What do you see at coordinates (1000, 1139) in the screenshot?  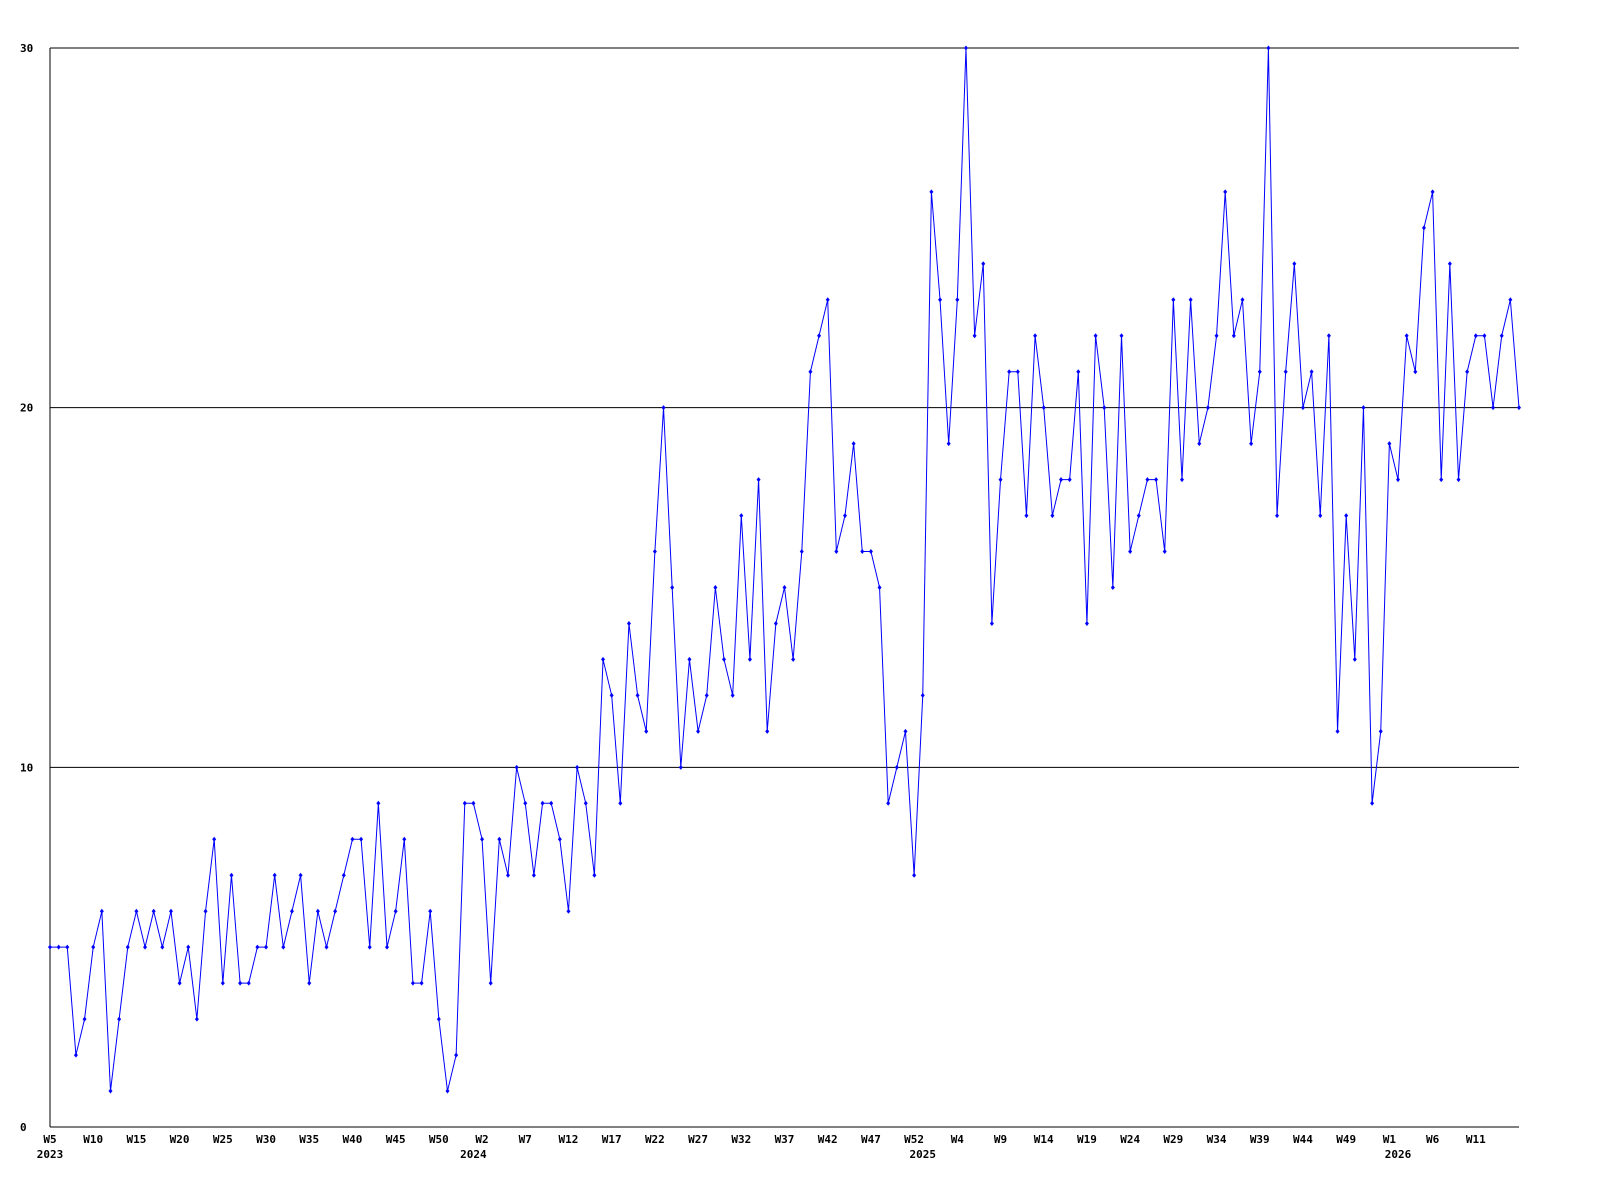 I see `x-tick-label: W9` at bounding box center [1000, 1139].